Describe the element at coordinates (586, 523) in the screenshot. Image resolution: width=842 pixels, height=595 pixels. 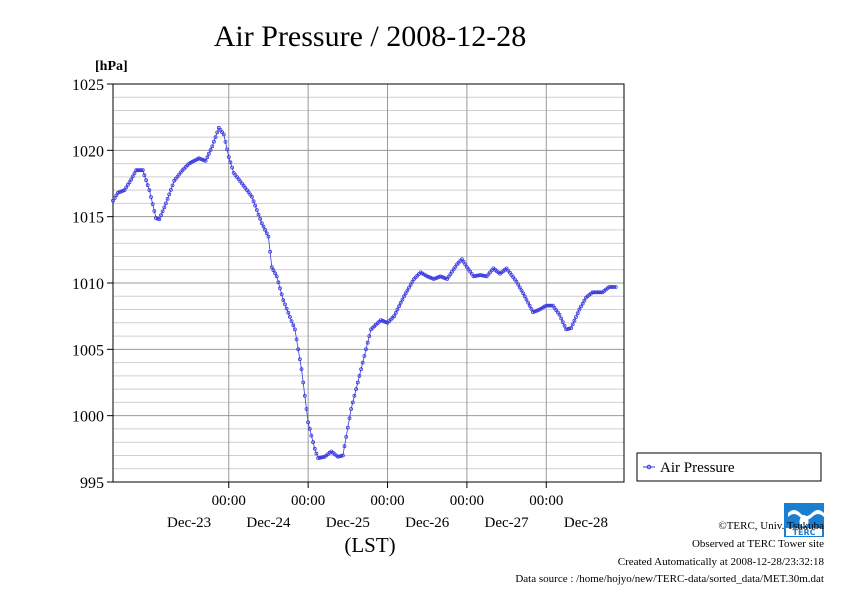
I see `x-day-label: Dec-28` at that location.